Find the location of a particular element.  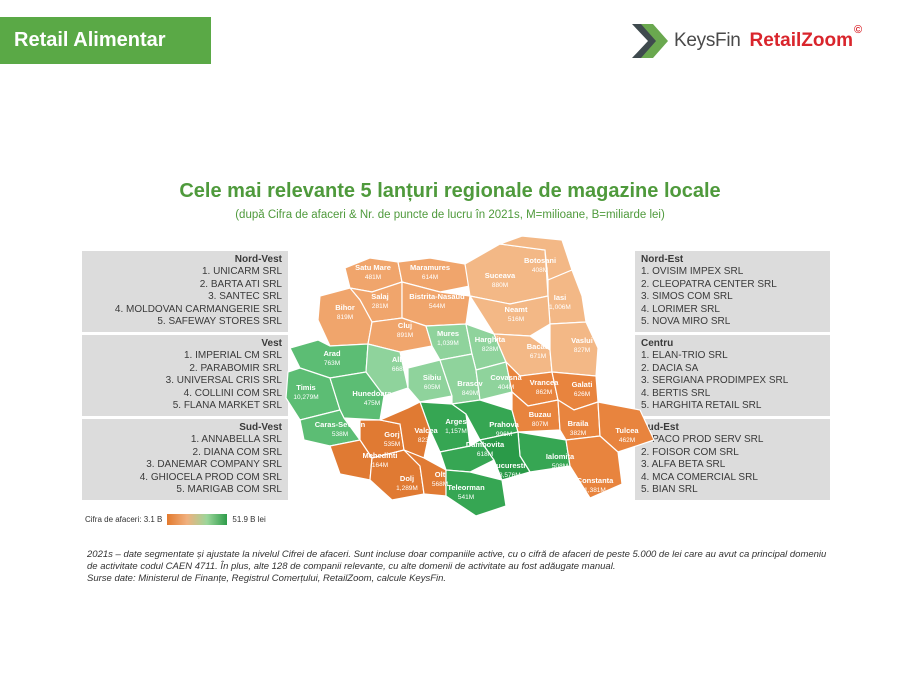

county-label: Braila is located at coordinates (579, 423).